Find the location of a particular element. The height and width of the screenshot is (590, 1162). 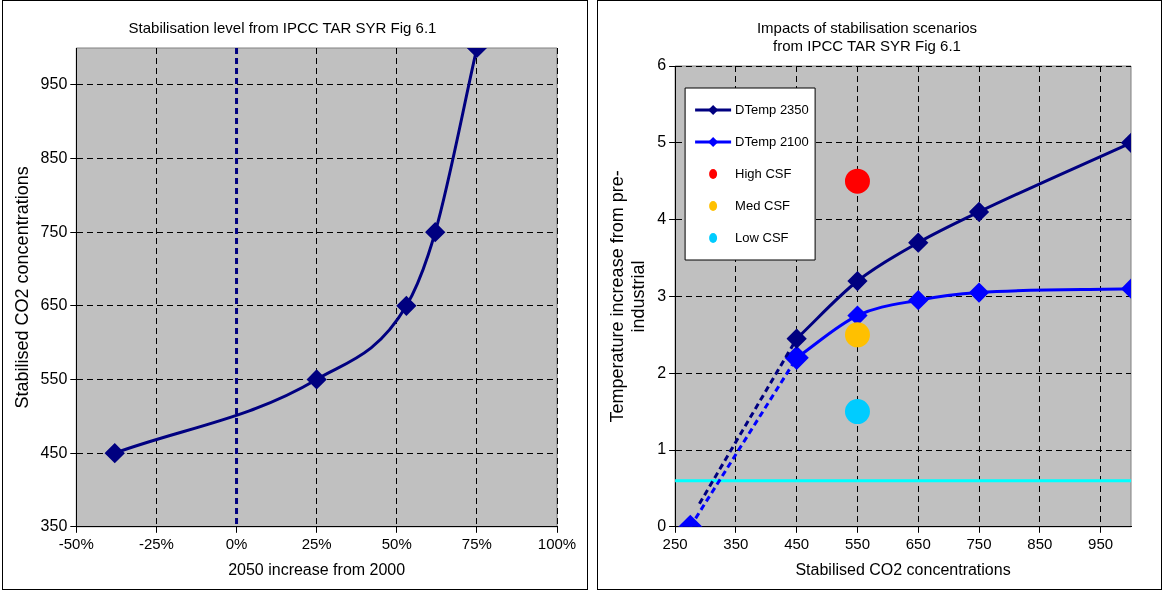

legend-label: Low CSF is located at coordinates (762, 237).